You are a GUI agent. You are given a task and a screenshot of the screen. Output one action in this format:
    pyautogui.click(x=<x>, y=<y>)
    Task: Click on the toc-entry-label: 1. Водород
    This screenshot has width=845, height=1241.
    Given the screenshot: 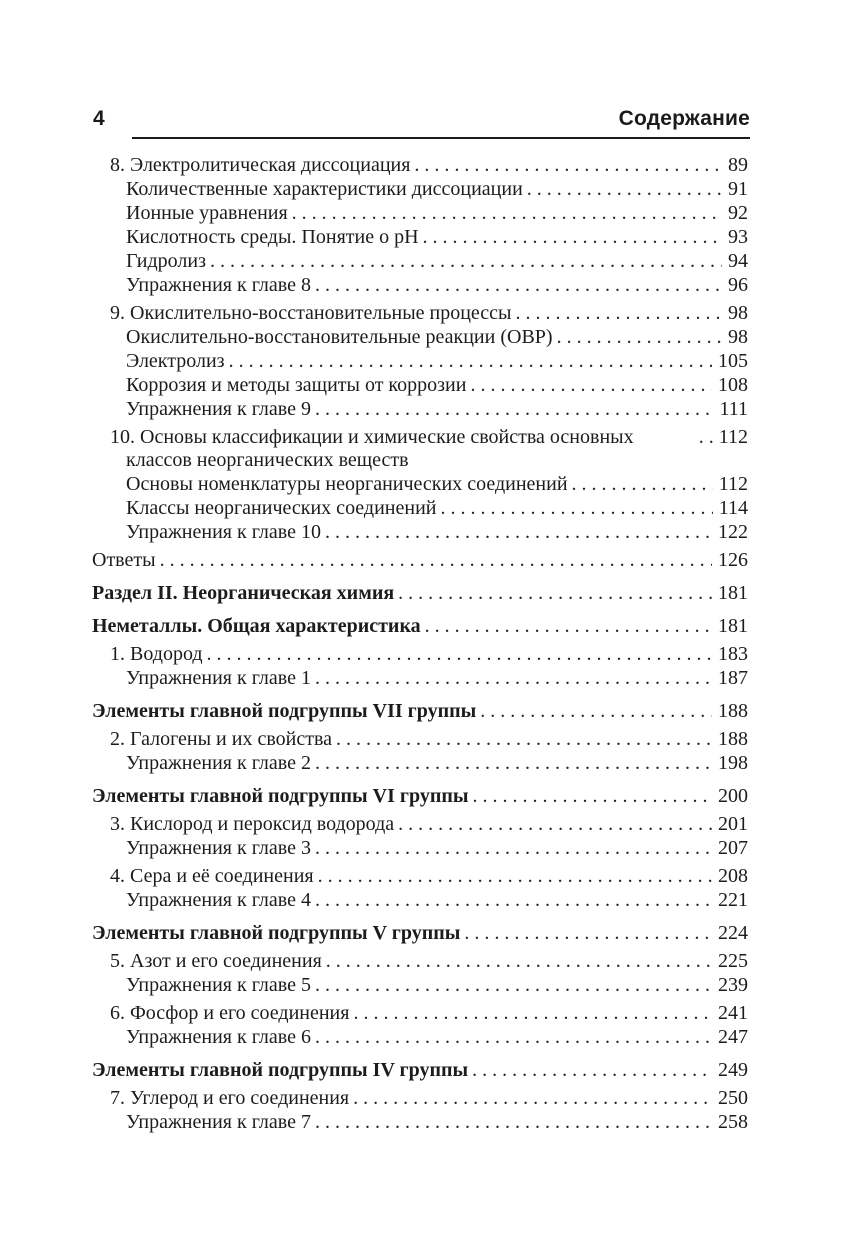 What is the action you would take?
    pyautogui.click(x=156, y=654)
    